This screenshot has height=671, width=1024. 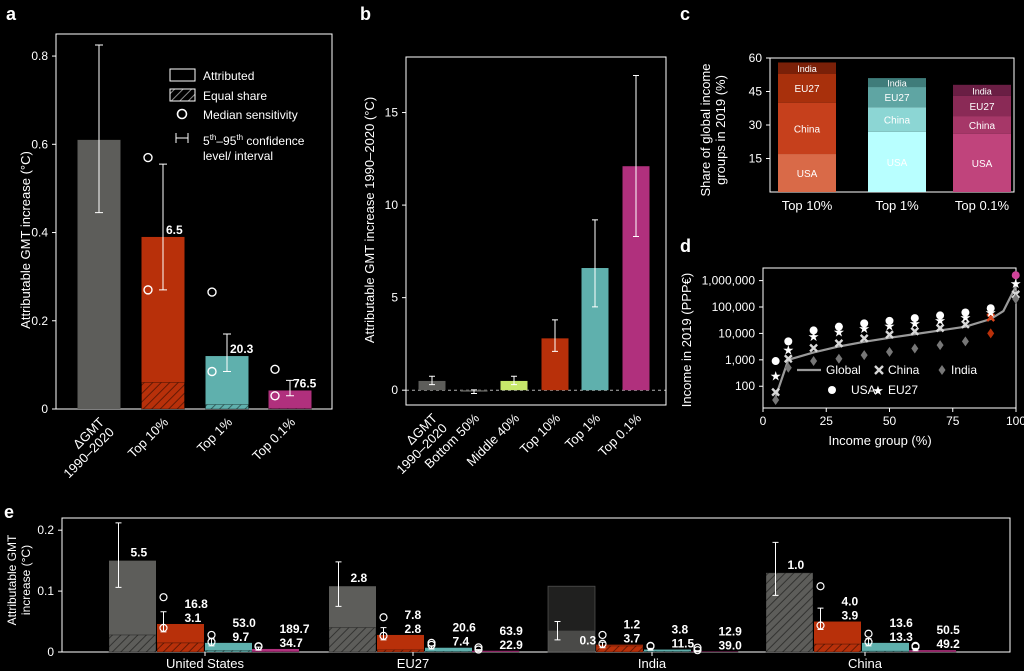 I want to click on value-label: 20.6, so click(x=465, y=628).